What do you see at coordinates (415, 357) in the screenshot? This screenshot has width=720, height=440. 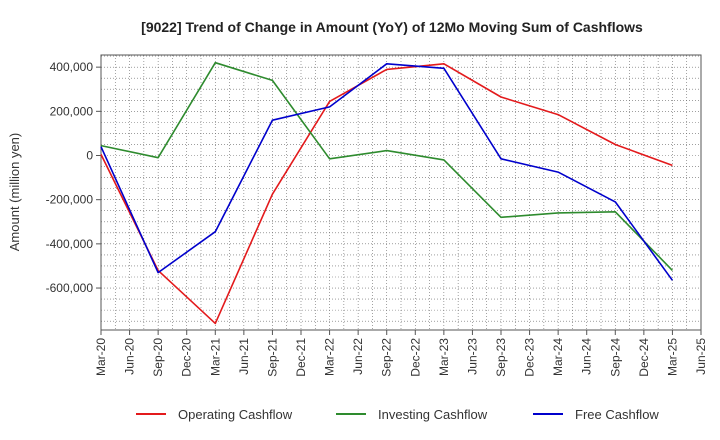 I see `x-tick-label: Dec-22` at bounding box center [415, 357].